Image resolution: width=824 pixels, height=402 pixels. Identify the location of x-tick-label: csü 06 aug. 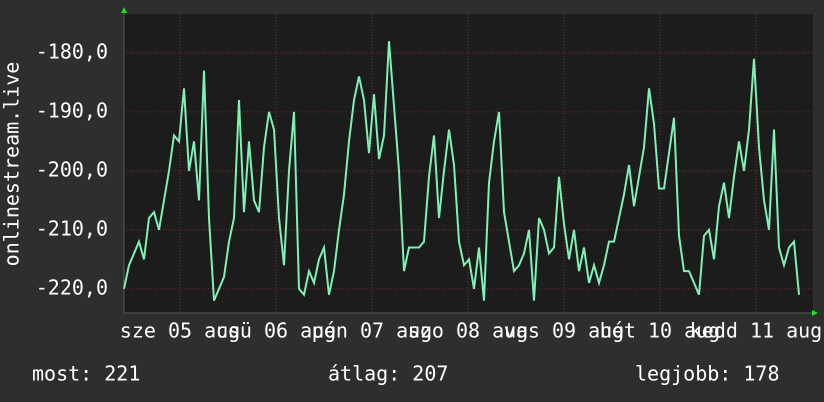
(276, 331).